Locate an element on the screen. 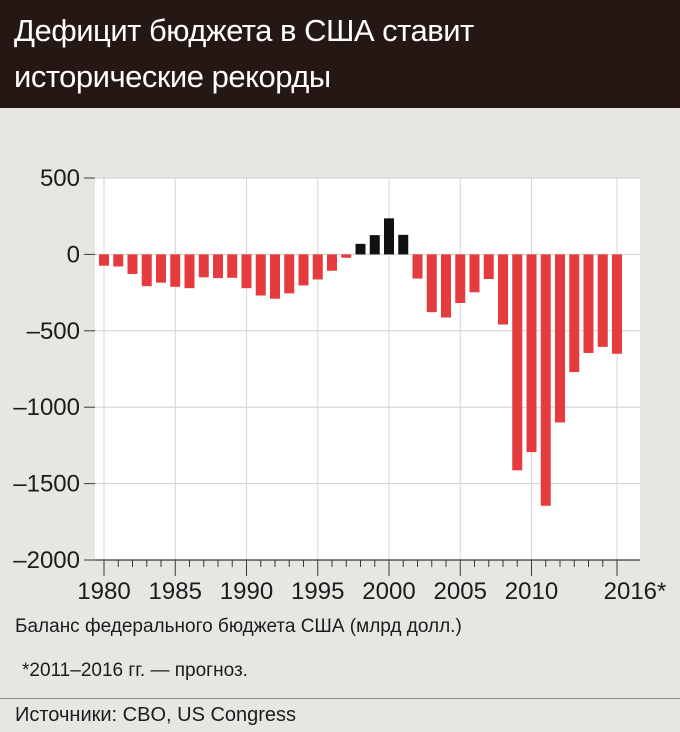 The width and height of the screenshot is (680, 732). bar-1980 is located at coordinates (104, 260).